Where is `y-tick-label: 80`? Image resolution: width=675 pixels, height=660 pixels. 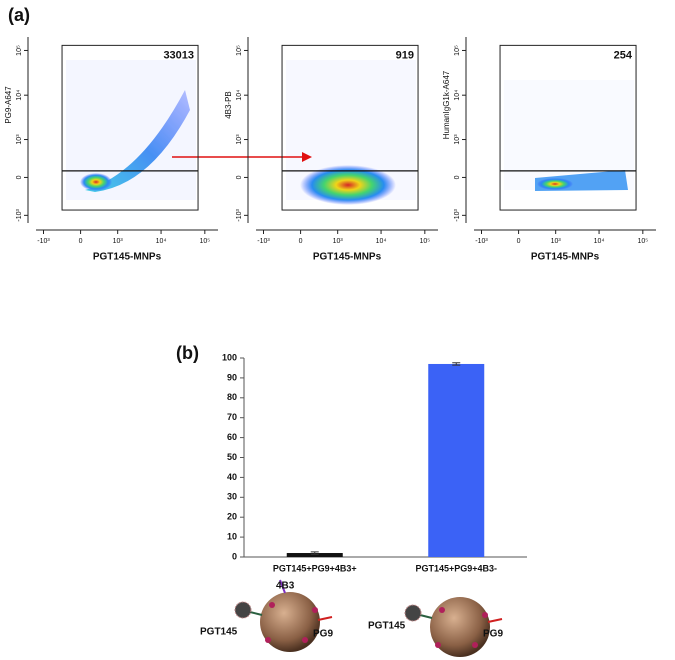 y-tick-label: 80 is located at coordinates (232, 397).